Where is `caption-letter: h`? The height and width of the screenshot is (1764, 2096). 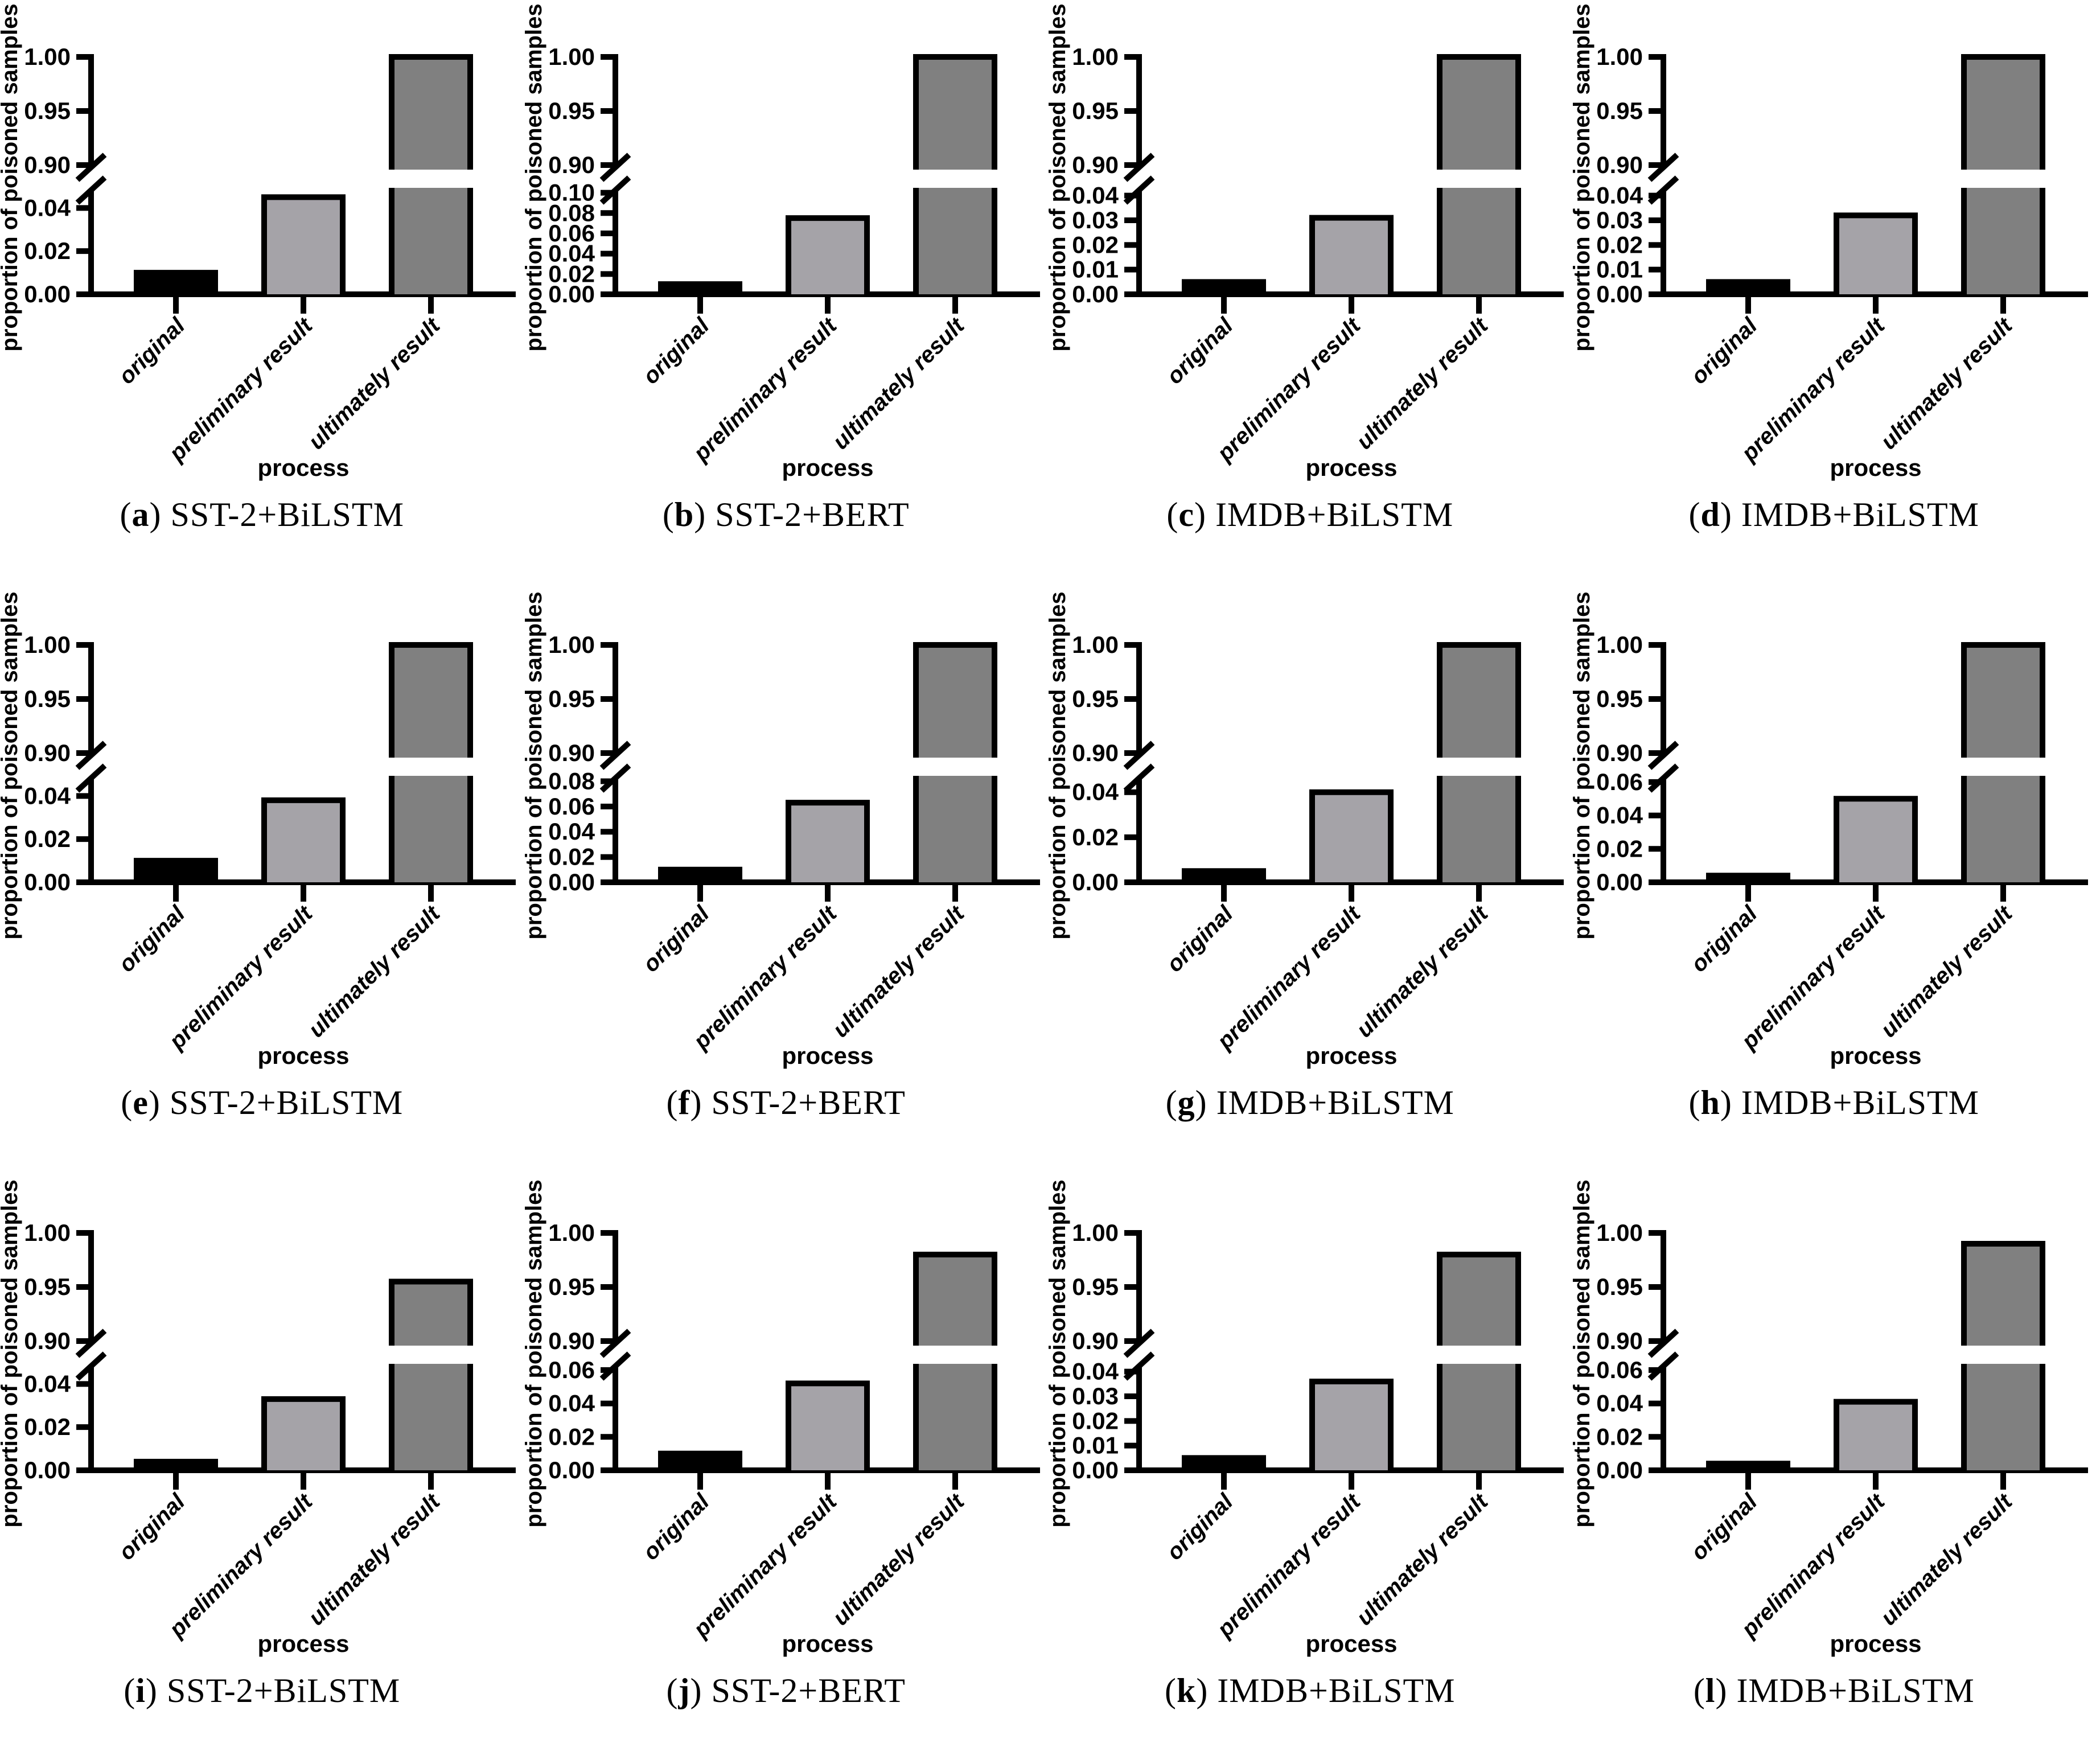
caption-letter: h is located at coordinates (1710, 1102).